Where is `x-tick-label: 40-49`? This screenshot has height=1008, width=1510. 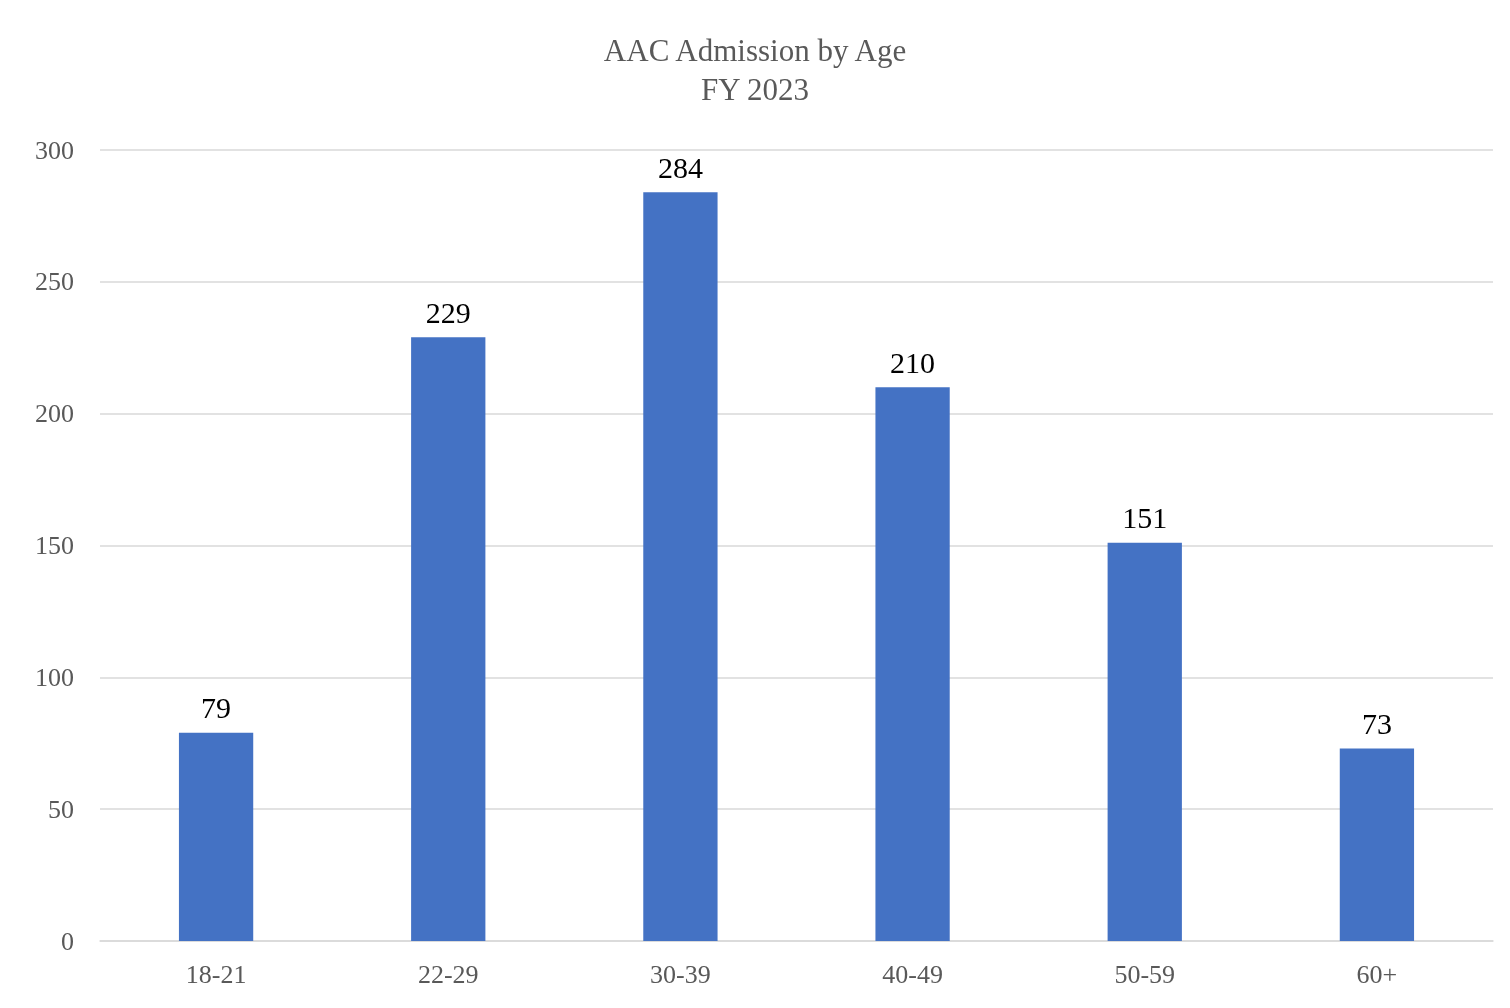 x-tick-label: 40-49 is located at coordinates (912, 974).